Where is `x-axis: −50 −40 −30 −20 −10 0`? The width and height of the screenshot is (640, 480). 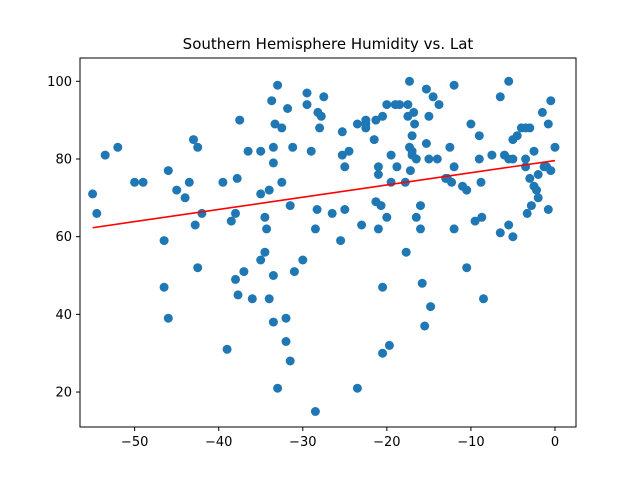
x-axis: −50 −40 −30 −20 −10 0 is located at coordinates (340, 438).